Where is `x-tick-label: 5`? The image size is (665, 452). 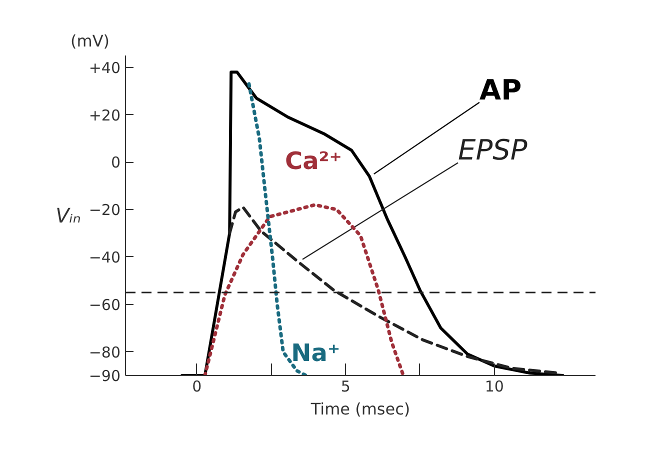 x-tick-label: 5 is located at coordinates (345, 387).